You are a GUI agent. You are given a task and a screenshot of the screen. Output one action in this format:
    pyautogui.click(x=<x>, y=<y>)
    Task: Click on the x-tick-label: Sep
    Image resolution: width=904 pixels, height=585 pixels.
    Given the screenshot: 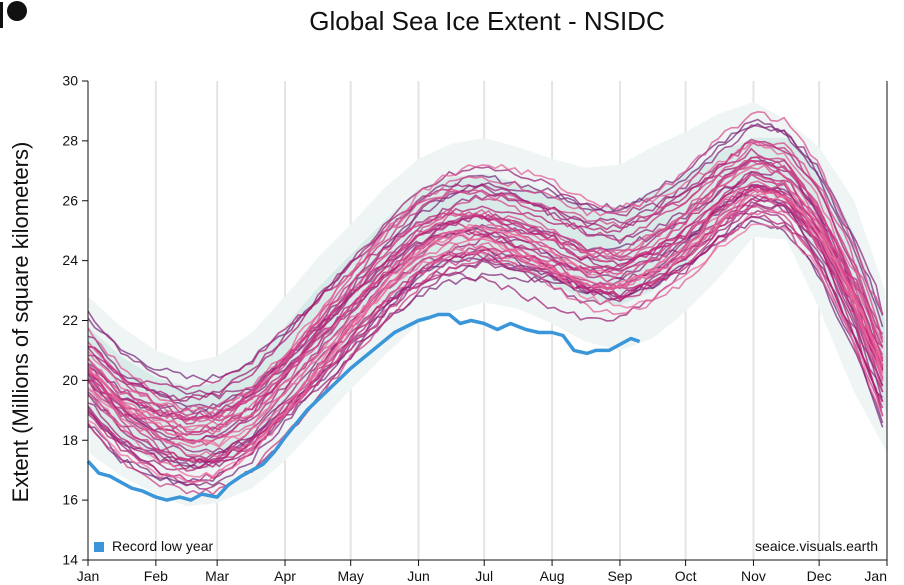 What is the action you would take?
    pyautogui.click(x=619, y=576)
    